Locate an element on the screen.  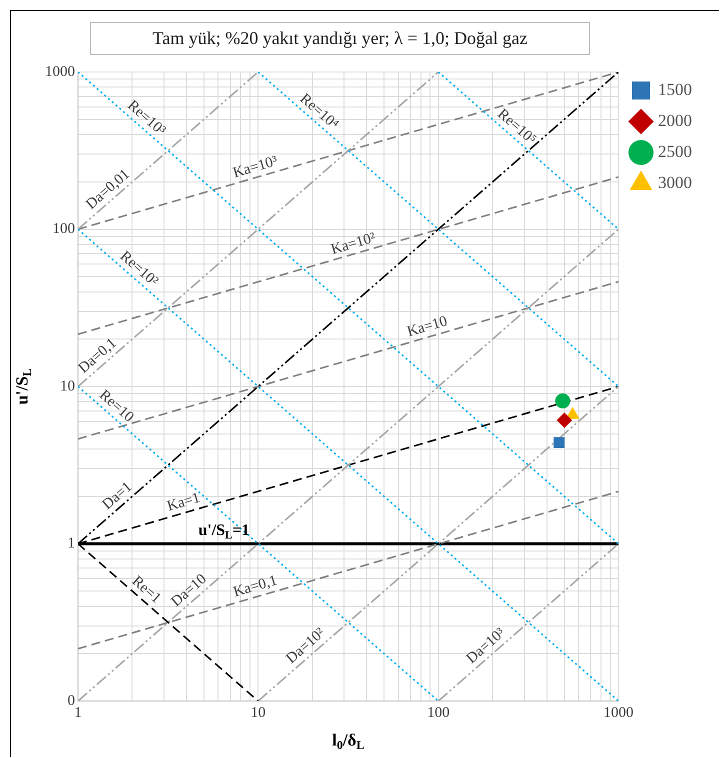
y-tick-label: 100 is located at coordinates (63, 229).